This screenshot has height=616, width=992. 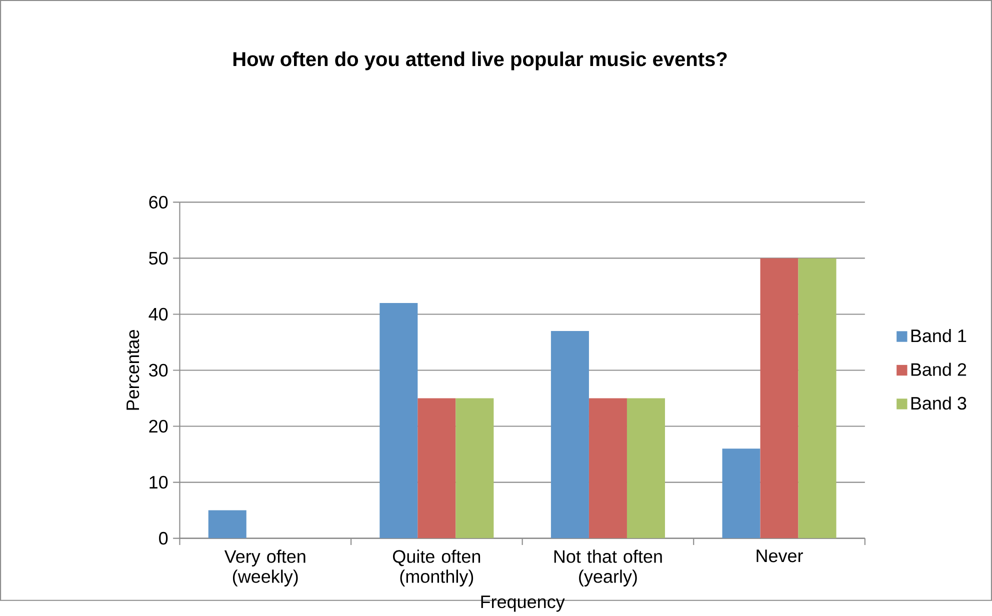 What do you see at coordinates (608, 568) in the screenshot?
I see `x-tick-label: Not that often (yearly)` at bounding box center [608, 568].